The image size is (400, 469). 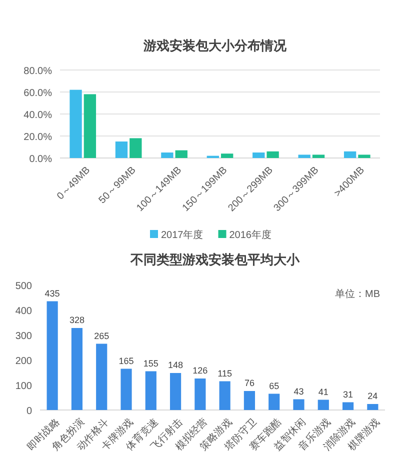 I want to click on data-label: 155, so click(x=150, y=363).